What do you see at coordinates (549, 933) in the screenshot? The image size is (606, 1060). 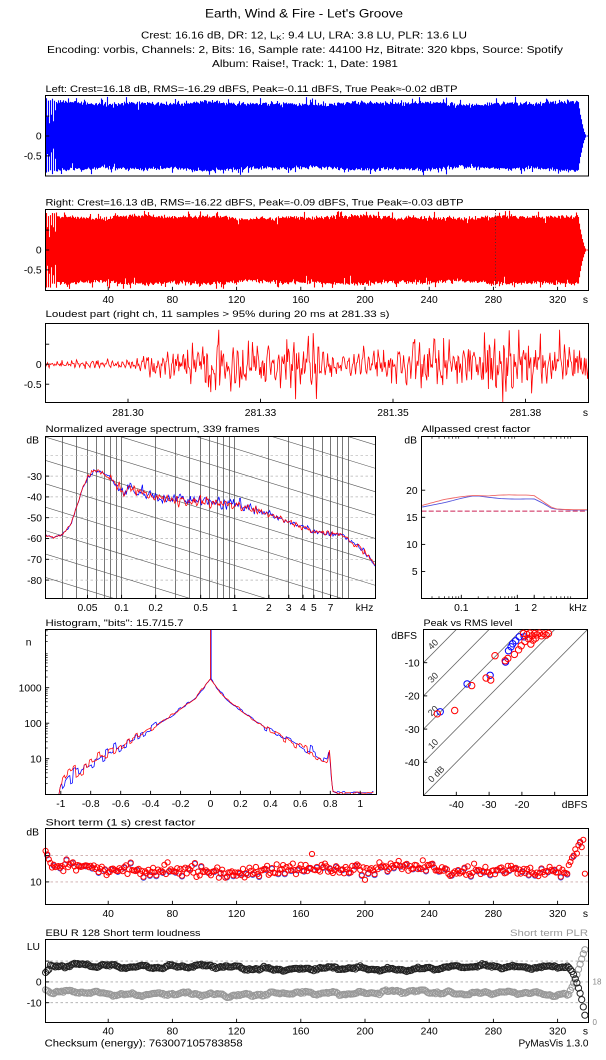 I see `svg-text: Short term PLR` at bounding box center [549, 933].